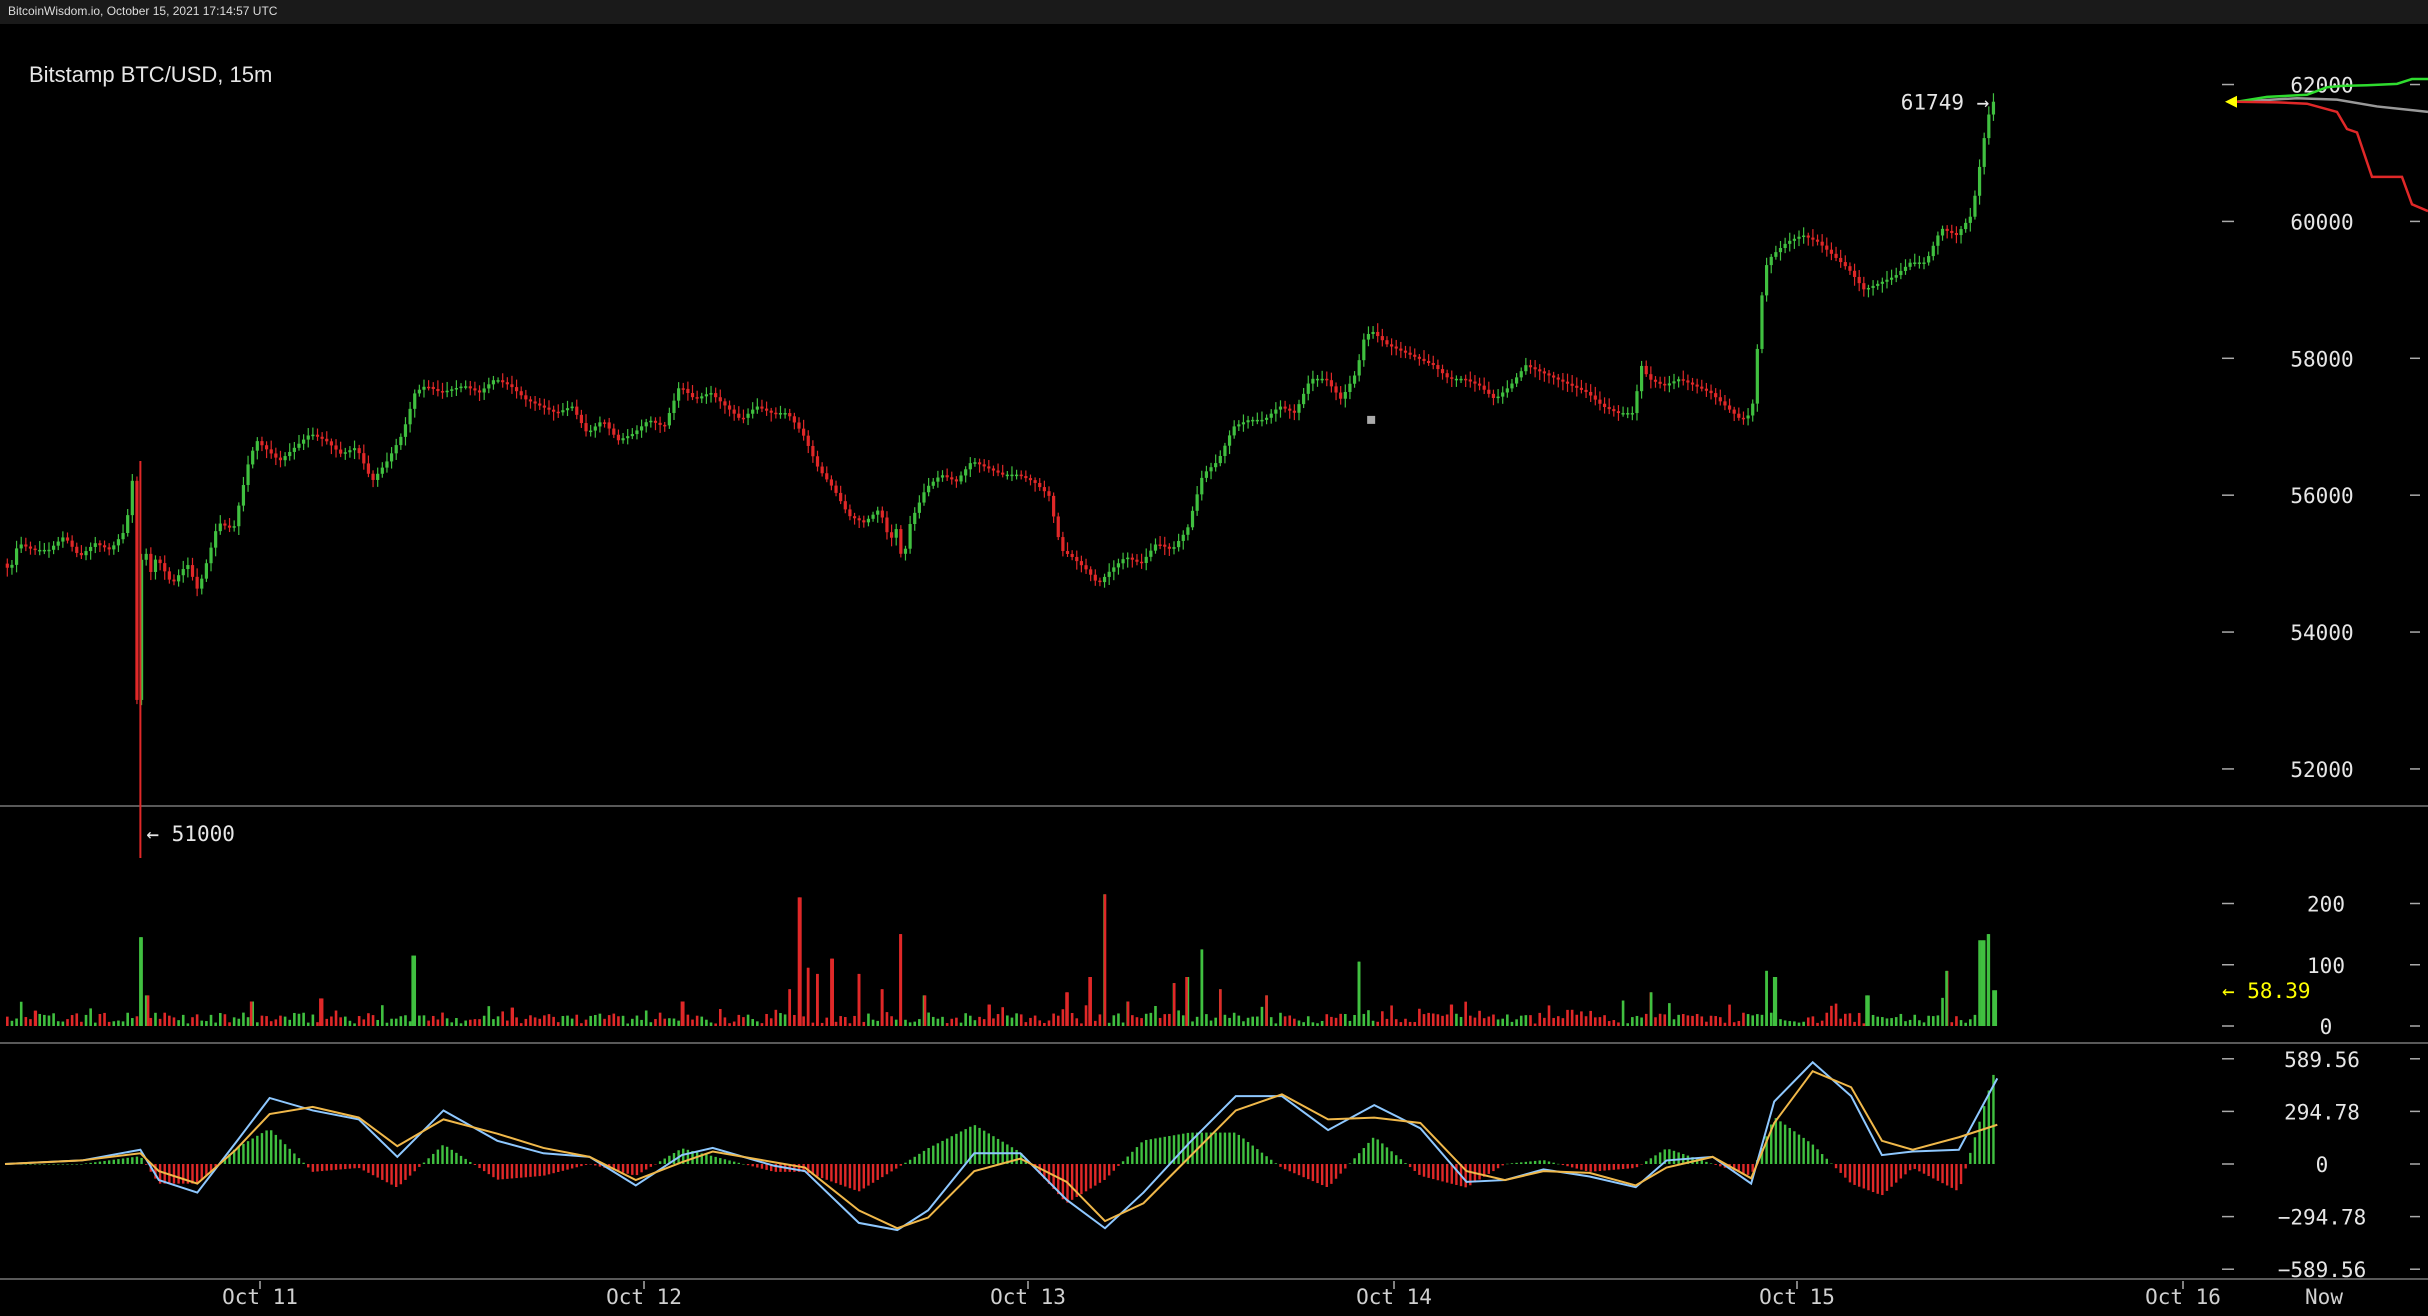 This screenshot has height=1316, width=2428. Describe the element at coordinates (2332, 156) in the screenshot. I see `depth-ask-line` at that location.